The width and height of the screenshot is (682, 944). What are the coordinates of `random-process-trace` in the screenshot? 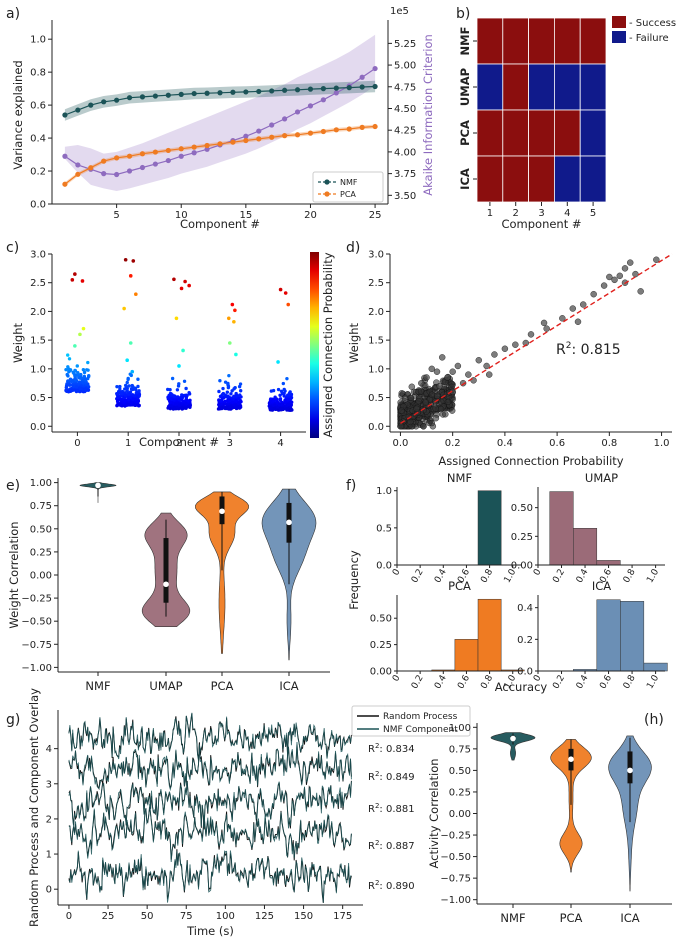 It's located at (210, 876).